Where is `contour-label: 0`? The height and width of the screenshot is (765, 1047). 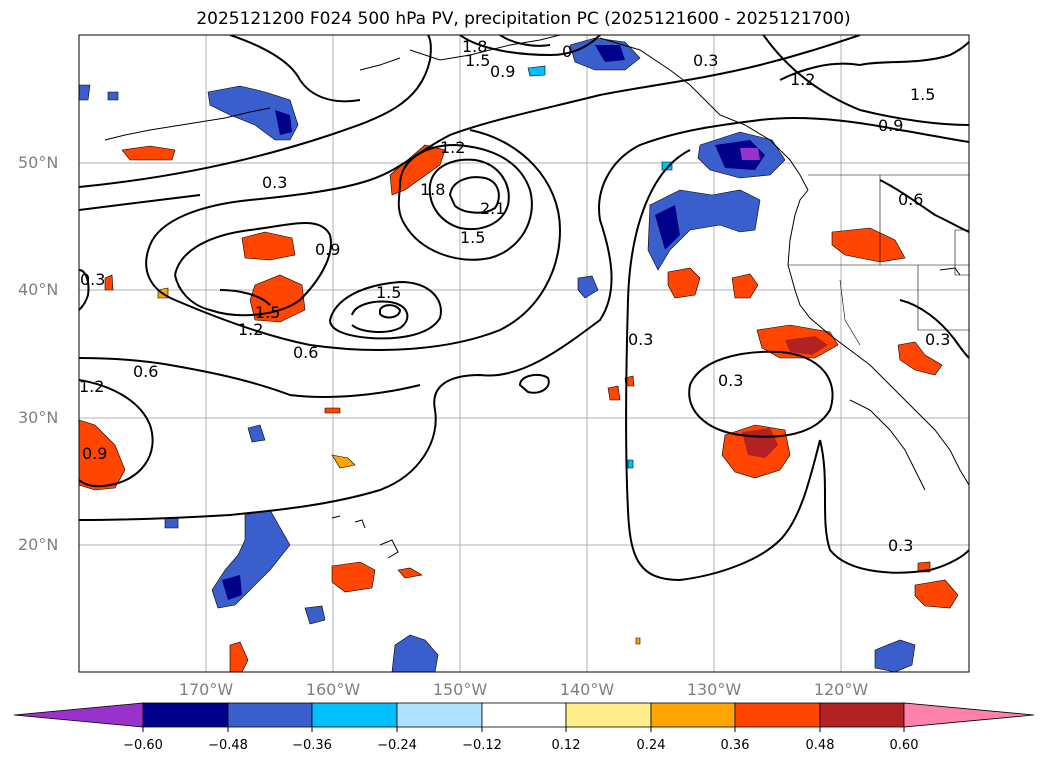 contour-label: 0 is located at coordinates (567, 51).